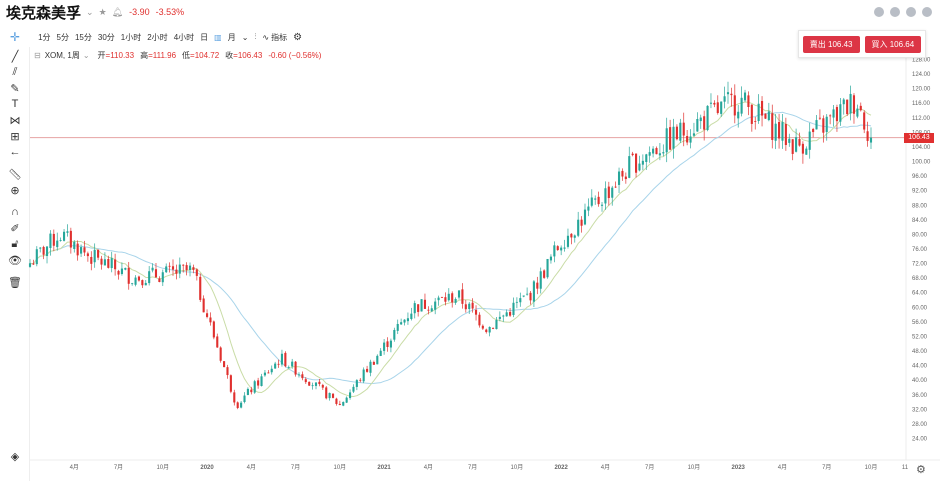  Describe the element at coordinates (927, 12) in the screenshot. I see `fullscreen-icon` at that location.